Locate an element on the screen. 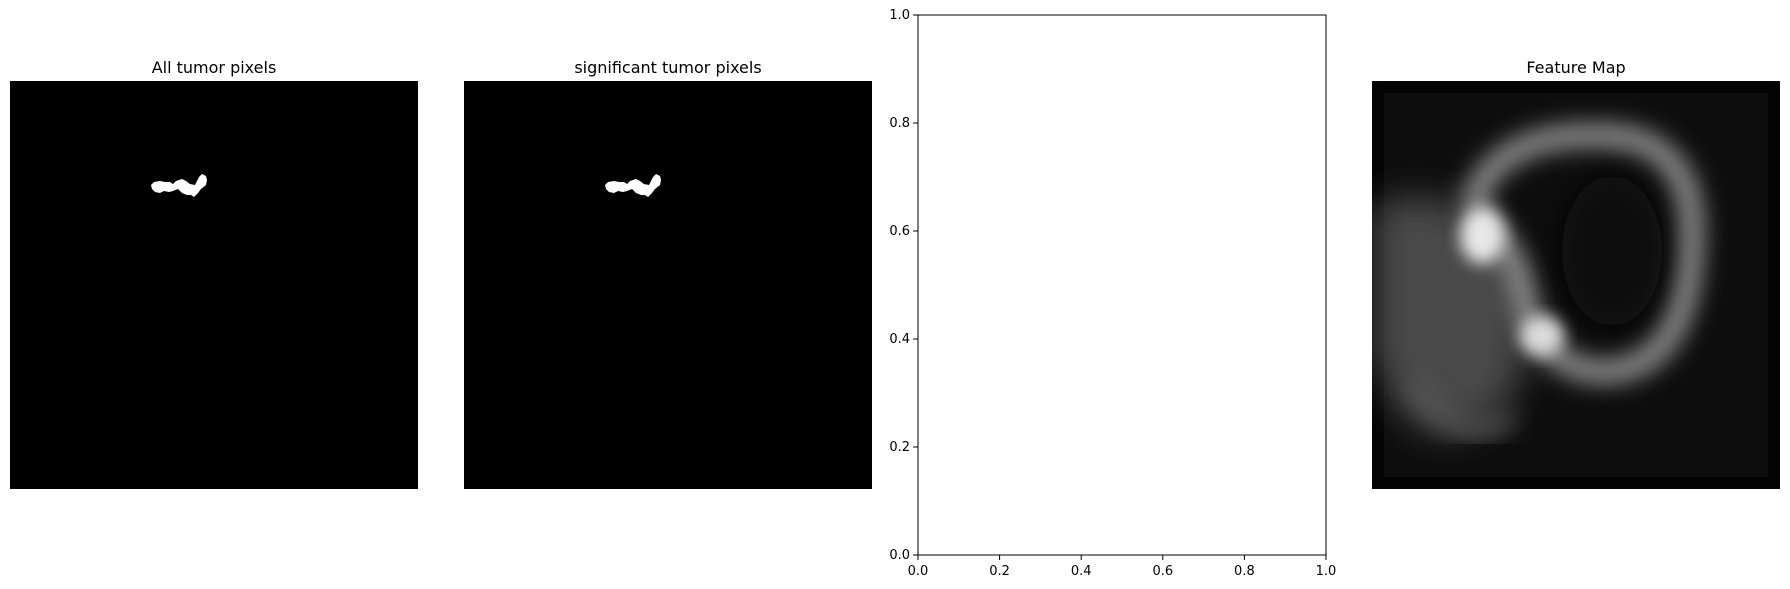 The height and width of the screenshot is (589, 1790). y-tick-label: 0.2 is located at coordinates (899, 447).